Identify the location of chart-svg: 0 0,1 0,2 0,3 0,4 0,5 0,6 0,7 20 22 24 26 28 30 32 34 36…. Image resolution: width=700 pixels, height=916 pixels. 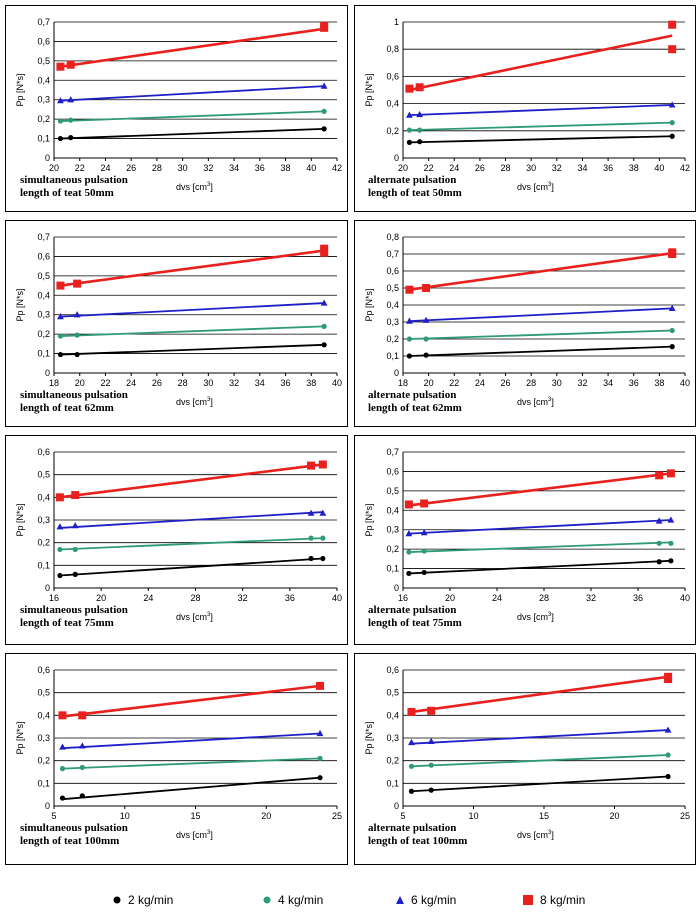
(178, 95).